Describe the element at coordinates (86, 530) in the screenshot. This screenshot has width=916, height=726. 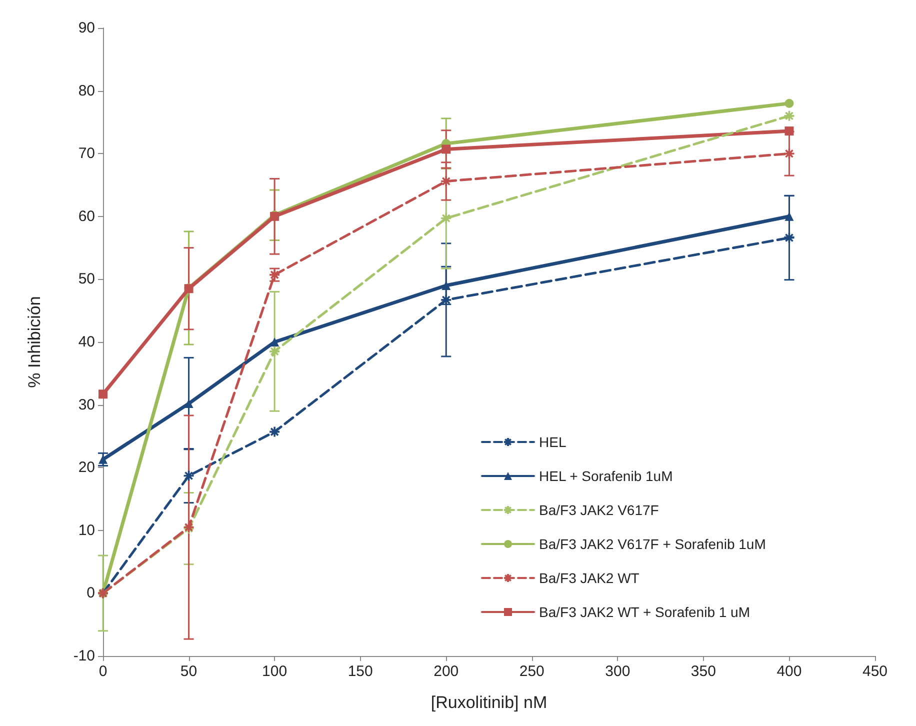
I see `y-tick-label: 10` at that location.